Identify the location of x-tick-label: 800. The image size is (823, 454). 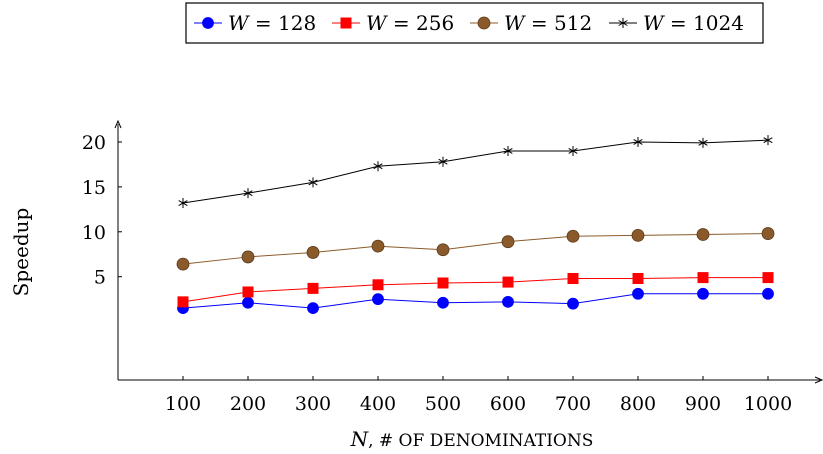
(638, 404).